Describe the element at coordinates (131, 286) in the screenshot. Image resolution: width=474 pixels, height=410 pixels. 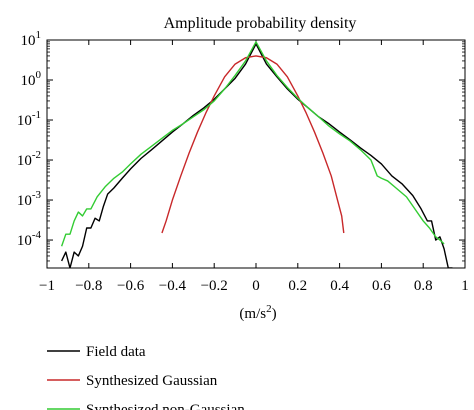
I see `x-tick-label: −0.6` at that location.